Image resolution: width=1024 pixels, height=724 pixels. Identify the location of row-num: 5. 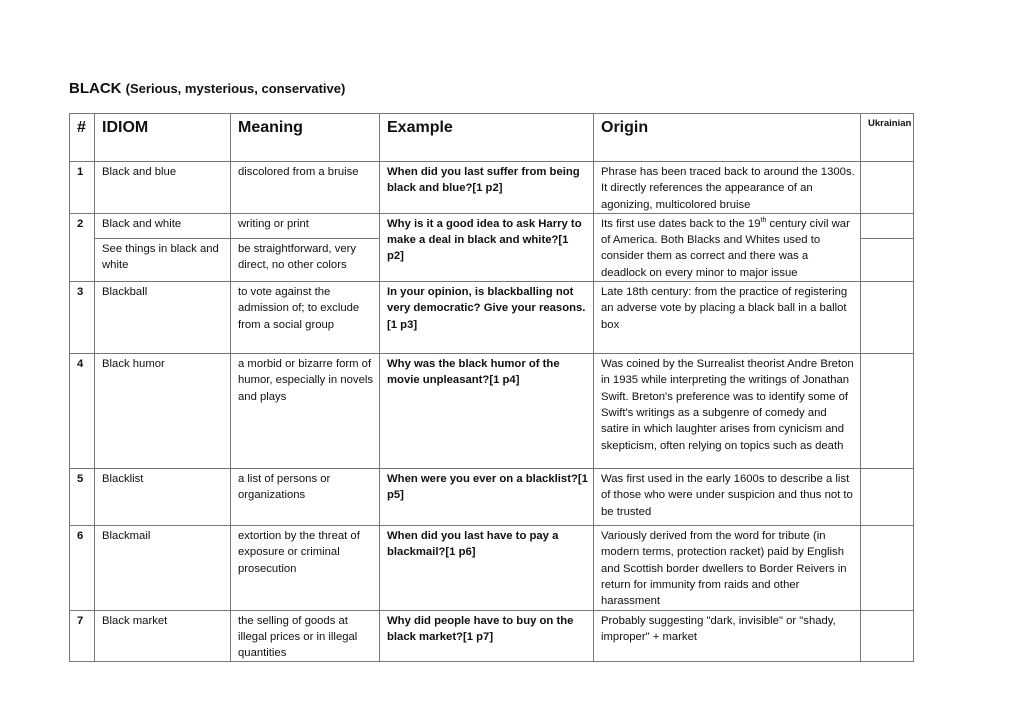
(82, 497).